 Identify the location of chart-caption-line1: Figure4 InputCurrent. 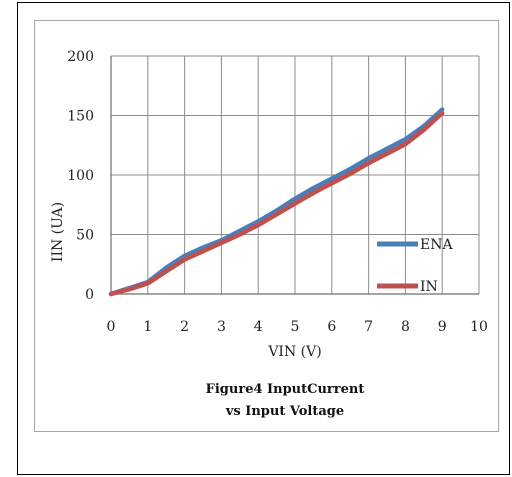
(285, 389).